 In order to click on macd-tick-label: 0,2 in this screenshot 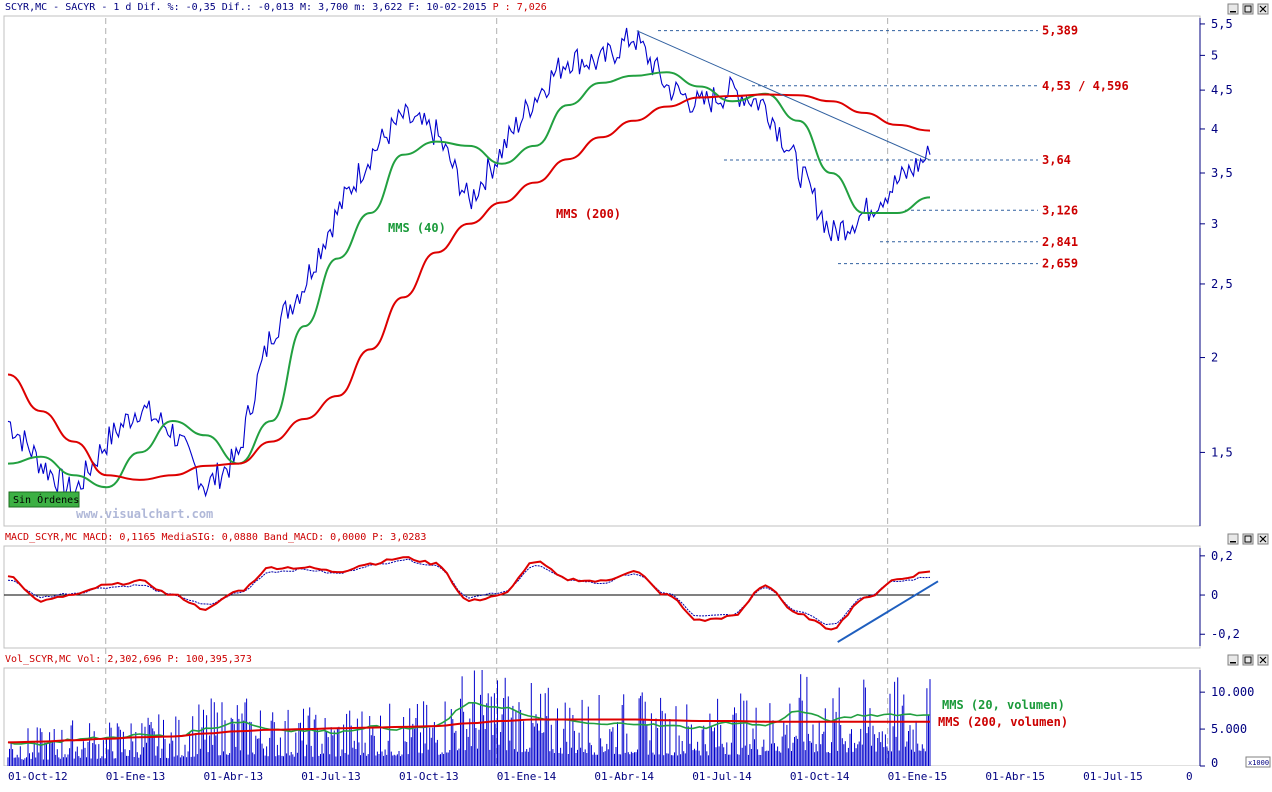, I will do `click(1222, 556)`.